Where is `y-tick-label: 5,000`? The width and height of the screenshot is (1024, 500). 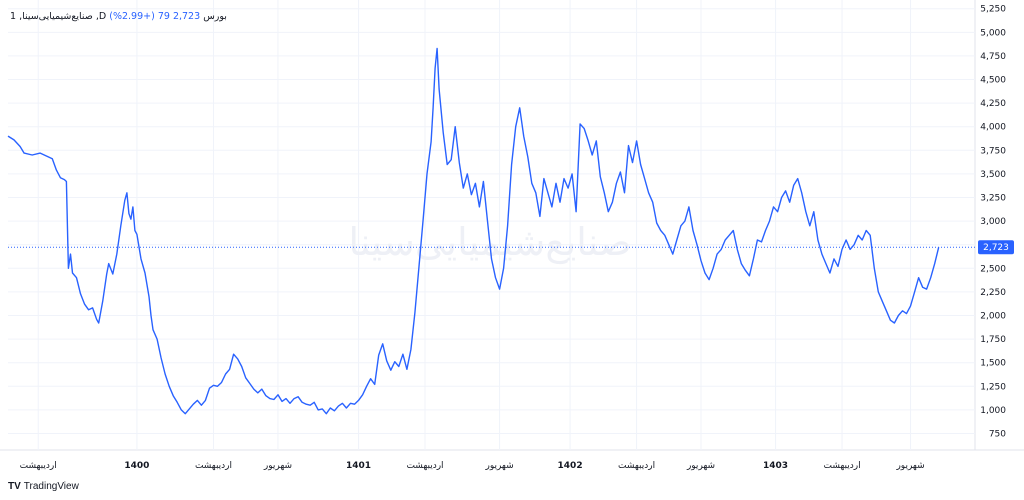
y-tick-label: 5,000 is located at coordinates (993, 33).